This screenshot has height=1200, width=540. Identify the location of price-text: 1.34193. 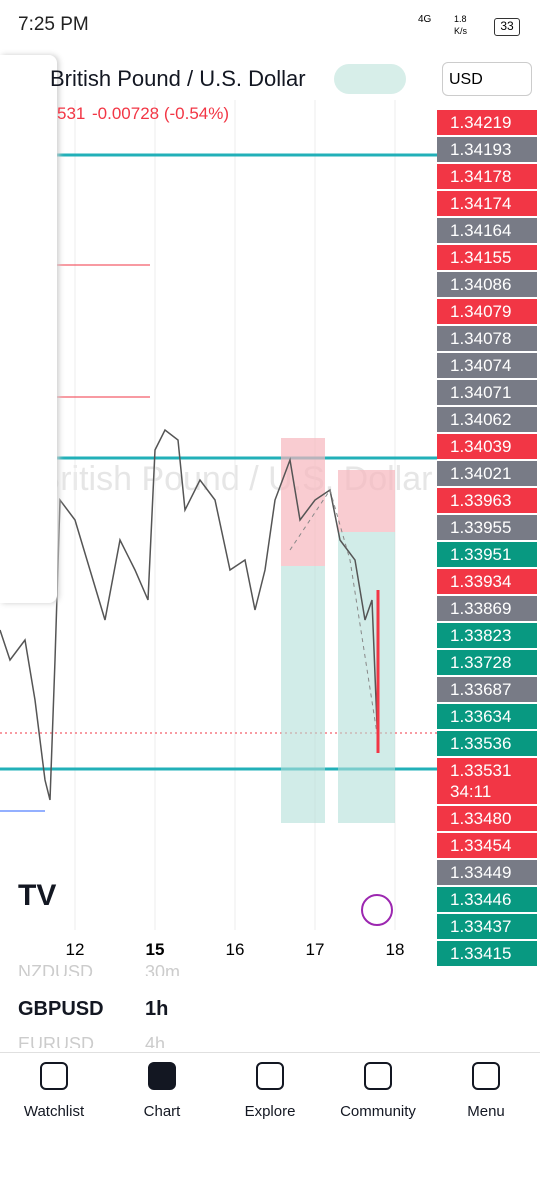
(481, 149).